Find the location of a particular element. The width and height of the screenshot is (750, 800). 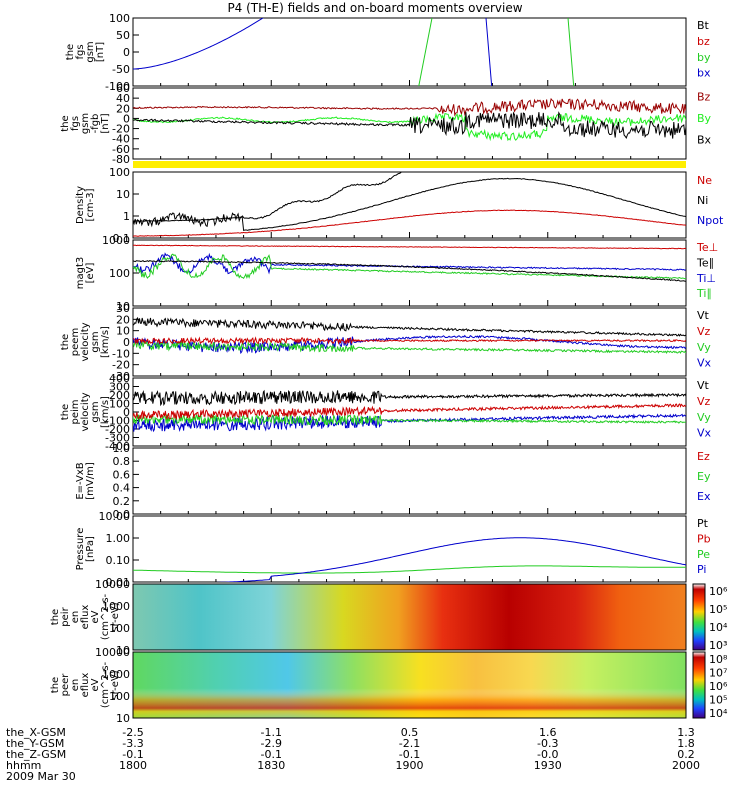

y-tick-label: -50 is located at coordinates (121, 69).